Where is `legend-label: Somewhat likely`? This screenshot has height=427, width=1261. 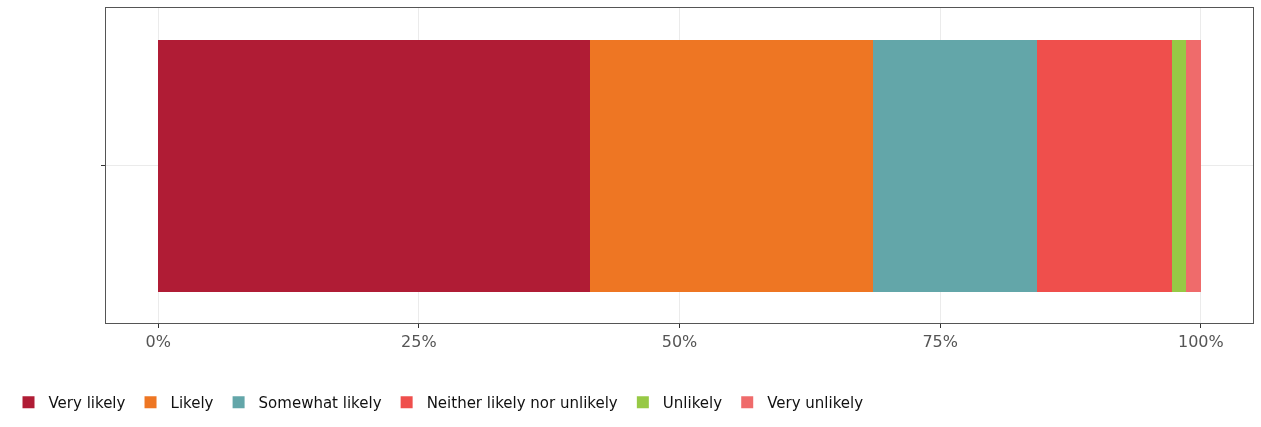 legend-label: Somewhat likely is located at coordinates (320, 403).